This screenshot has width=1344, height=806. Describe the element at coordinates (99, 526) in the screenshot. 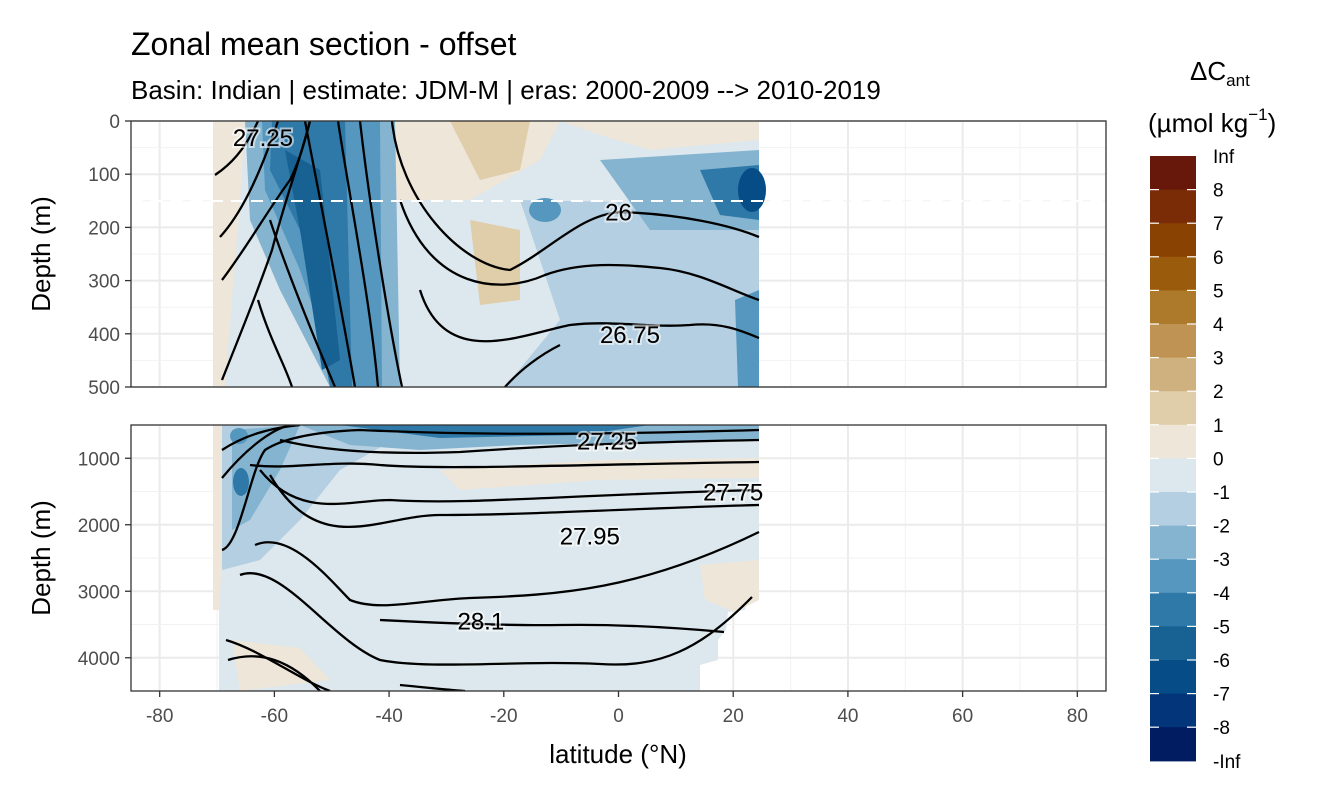

I see `lower-y-tick-label: 2000` at that location.